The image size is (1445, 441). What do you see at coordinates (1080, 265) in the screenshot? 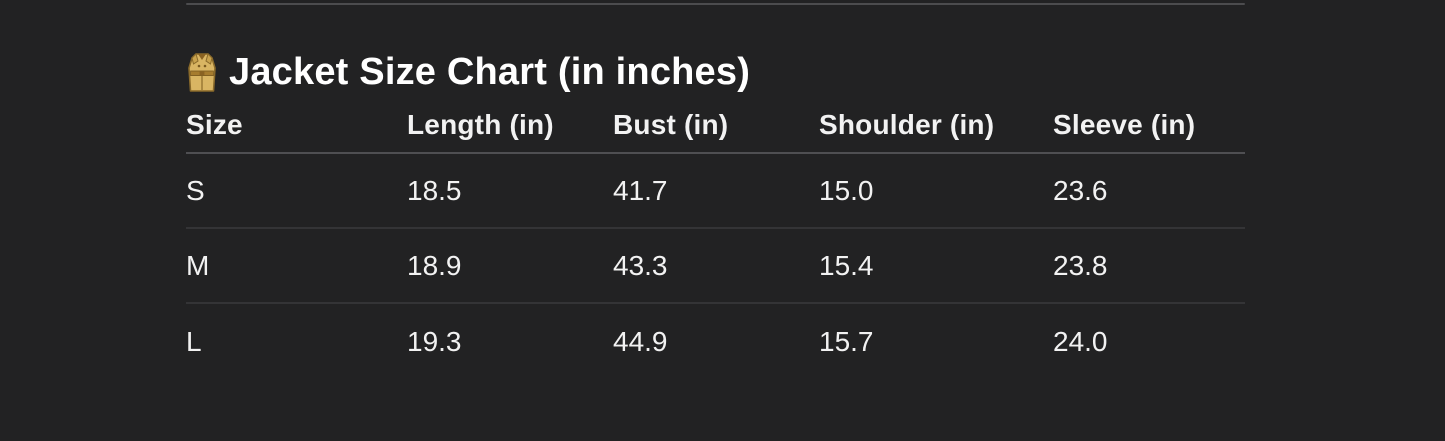
I see `cell-sleeve-m: 23.8` at bounding box center [1080, 265].